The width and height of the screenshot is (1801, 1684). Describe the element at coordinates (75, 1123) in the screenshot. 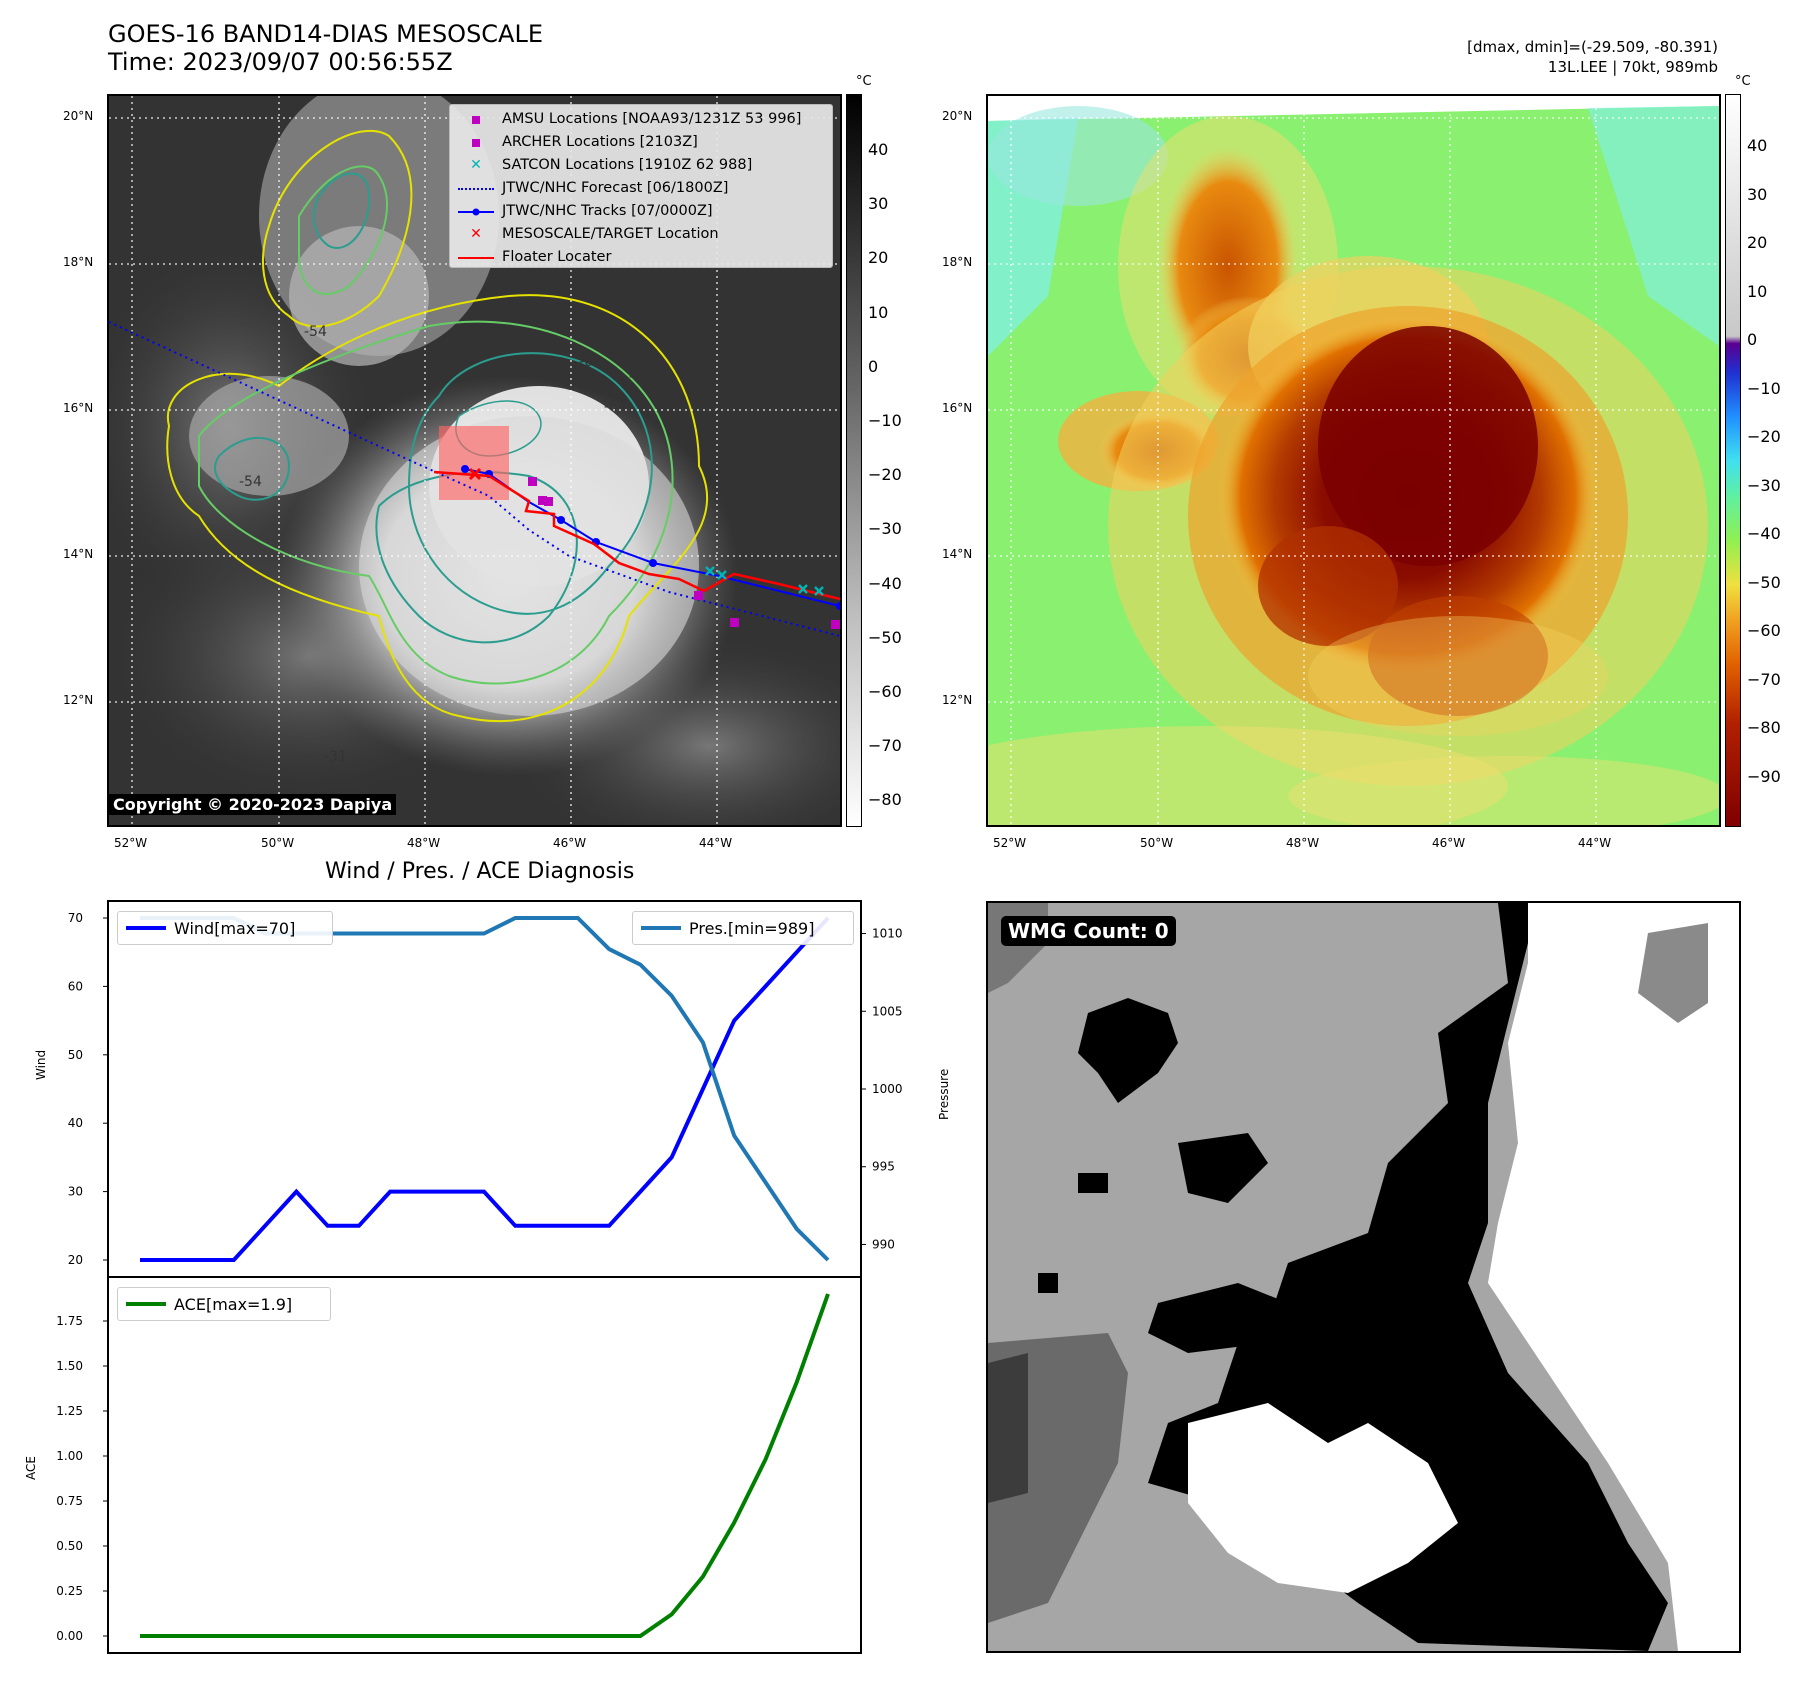

I see `wind-tick-label: 40` at that location.